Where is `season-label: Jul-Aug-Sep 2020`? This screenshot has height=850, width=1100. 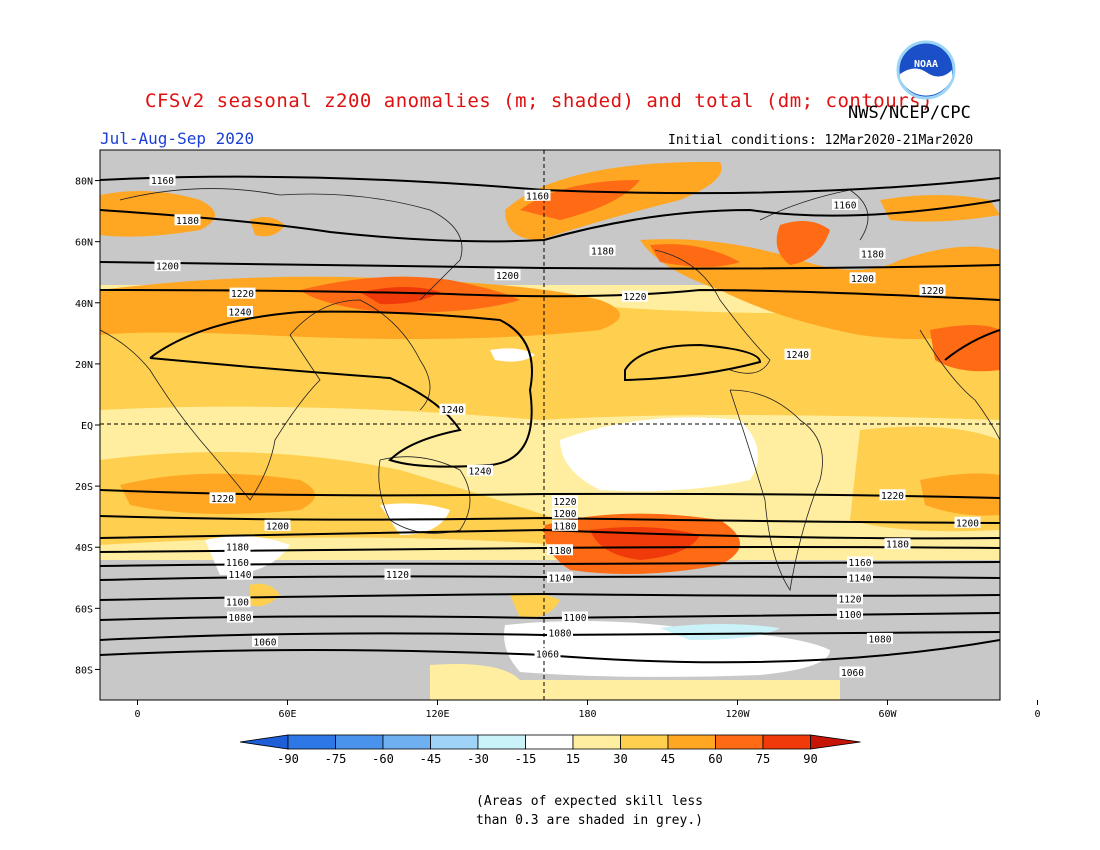 season-label: Jul-Aug-Sep 2020 is located at coordinates (177, 138).